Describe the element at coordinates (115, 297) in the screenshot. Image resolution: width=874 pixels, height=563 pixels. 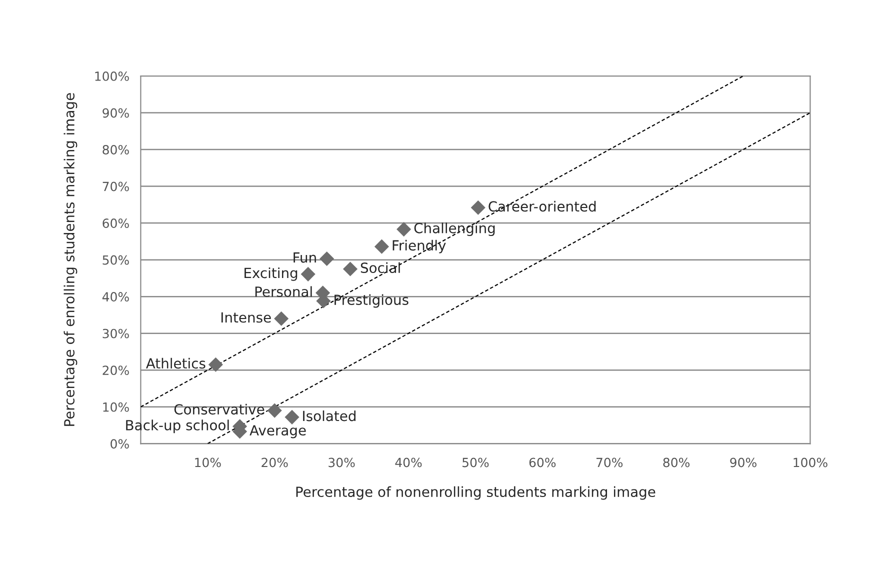
I see `y-tick-label: 40%` at that location.